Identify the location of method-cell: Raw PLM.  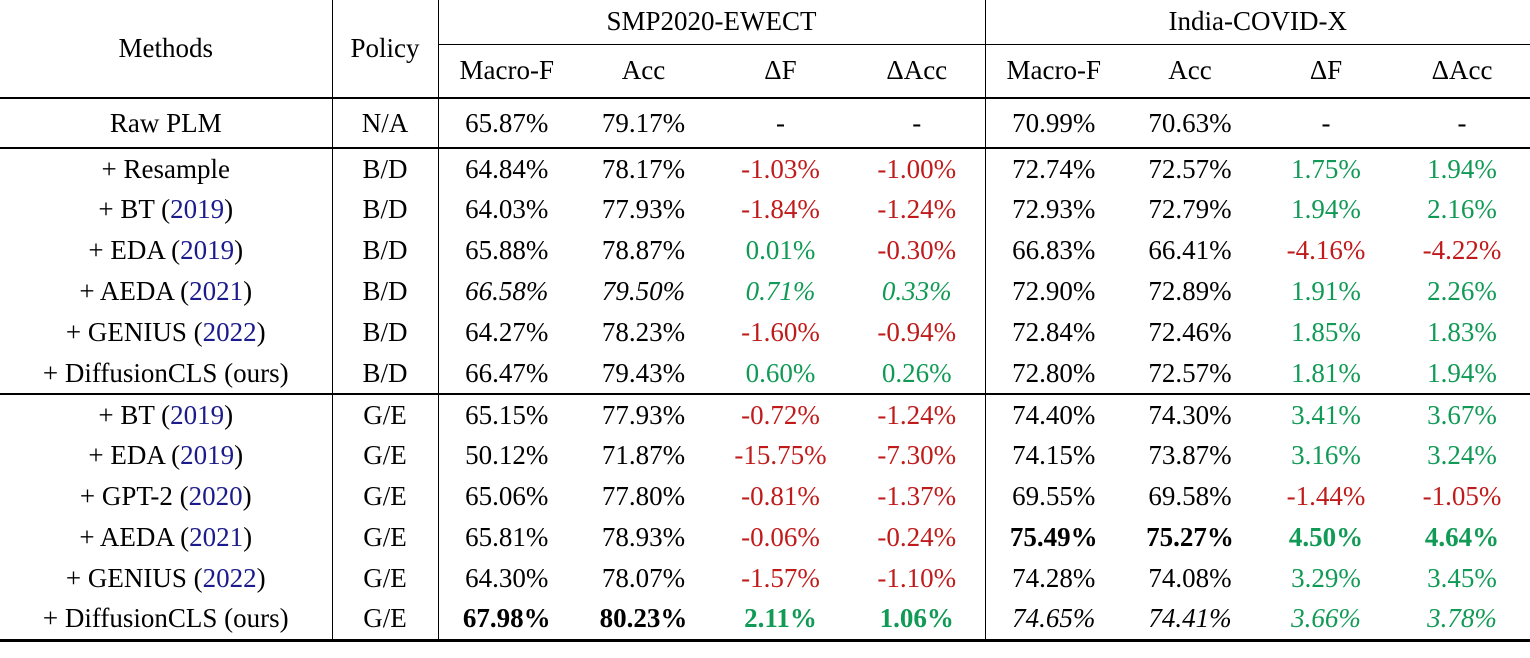
(166, 123).